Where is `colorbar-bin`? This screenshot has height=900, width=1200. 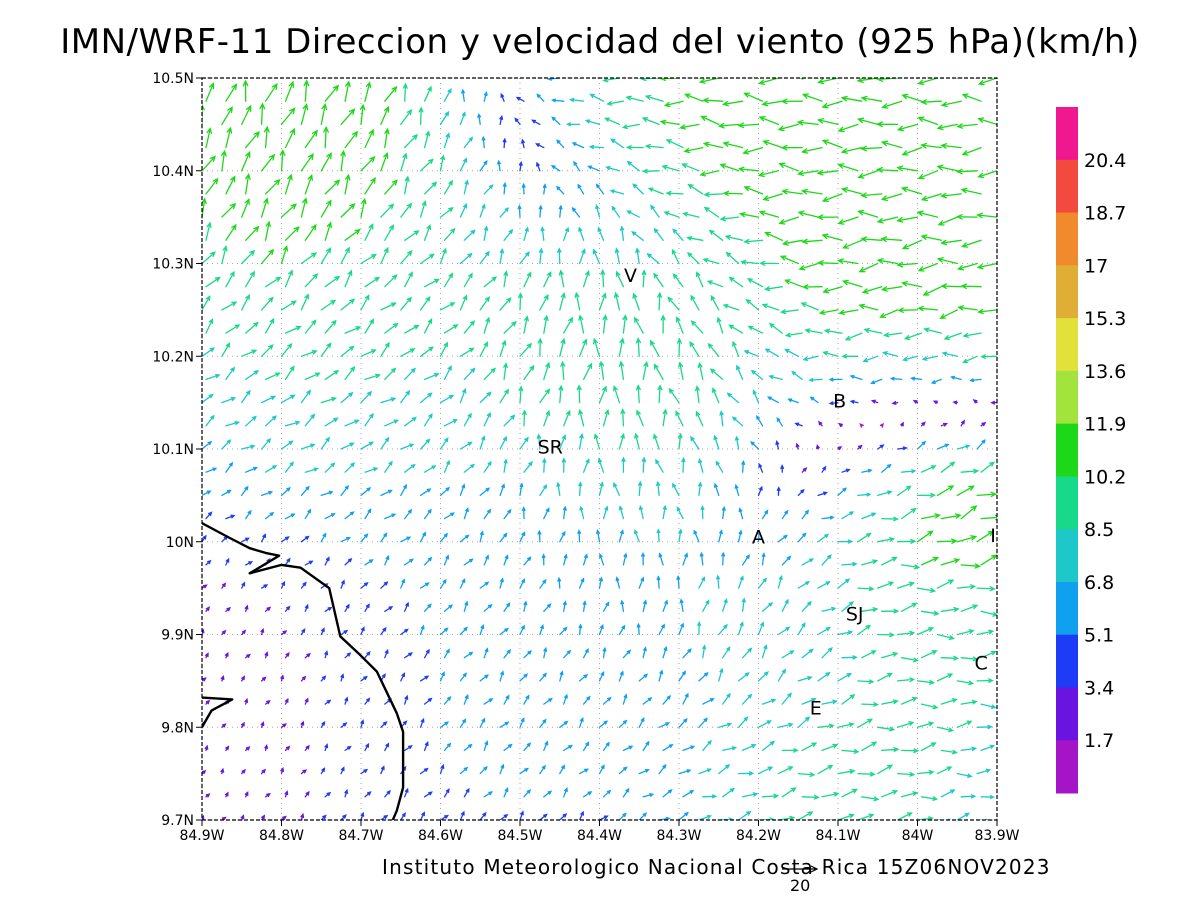 colorbar-bin is located at coordinates (1067, 608).